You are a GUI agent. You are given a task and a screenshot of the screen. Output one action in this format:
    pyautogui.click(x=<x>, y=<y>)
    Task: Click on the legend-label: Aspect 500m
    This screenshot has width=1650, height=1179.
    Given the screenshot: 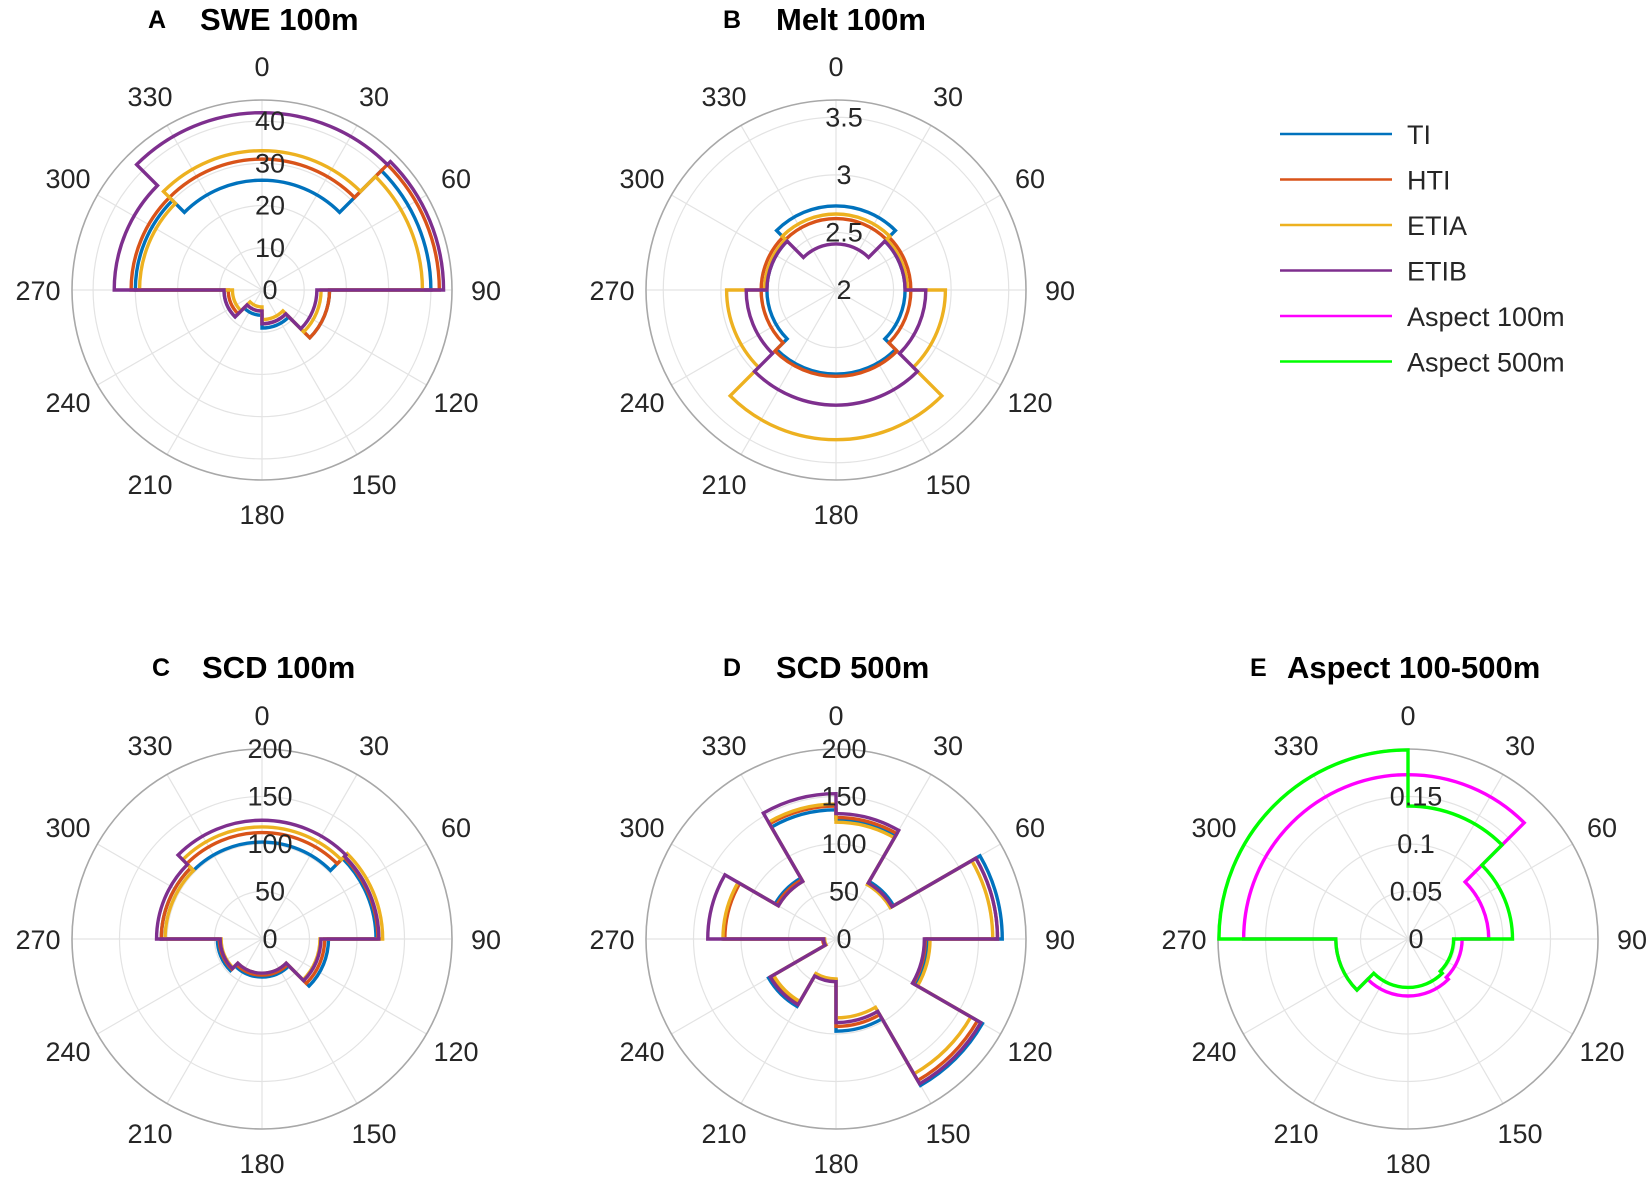 What is the action you would take?
    pyautogui.click(x=1486, y=363)
    